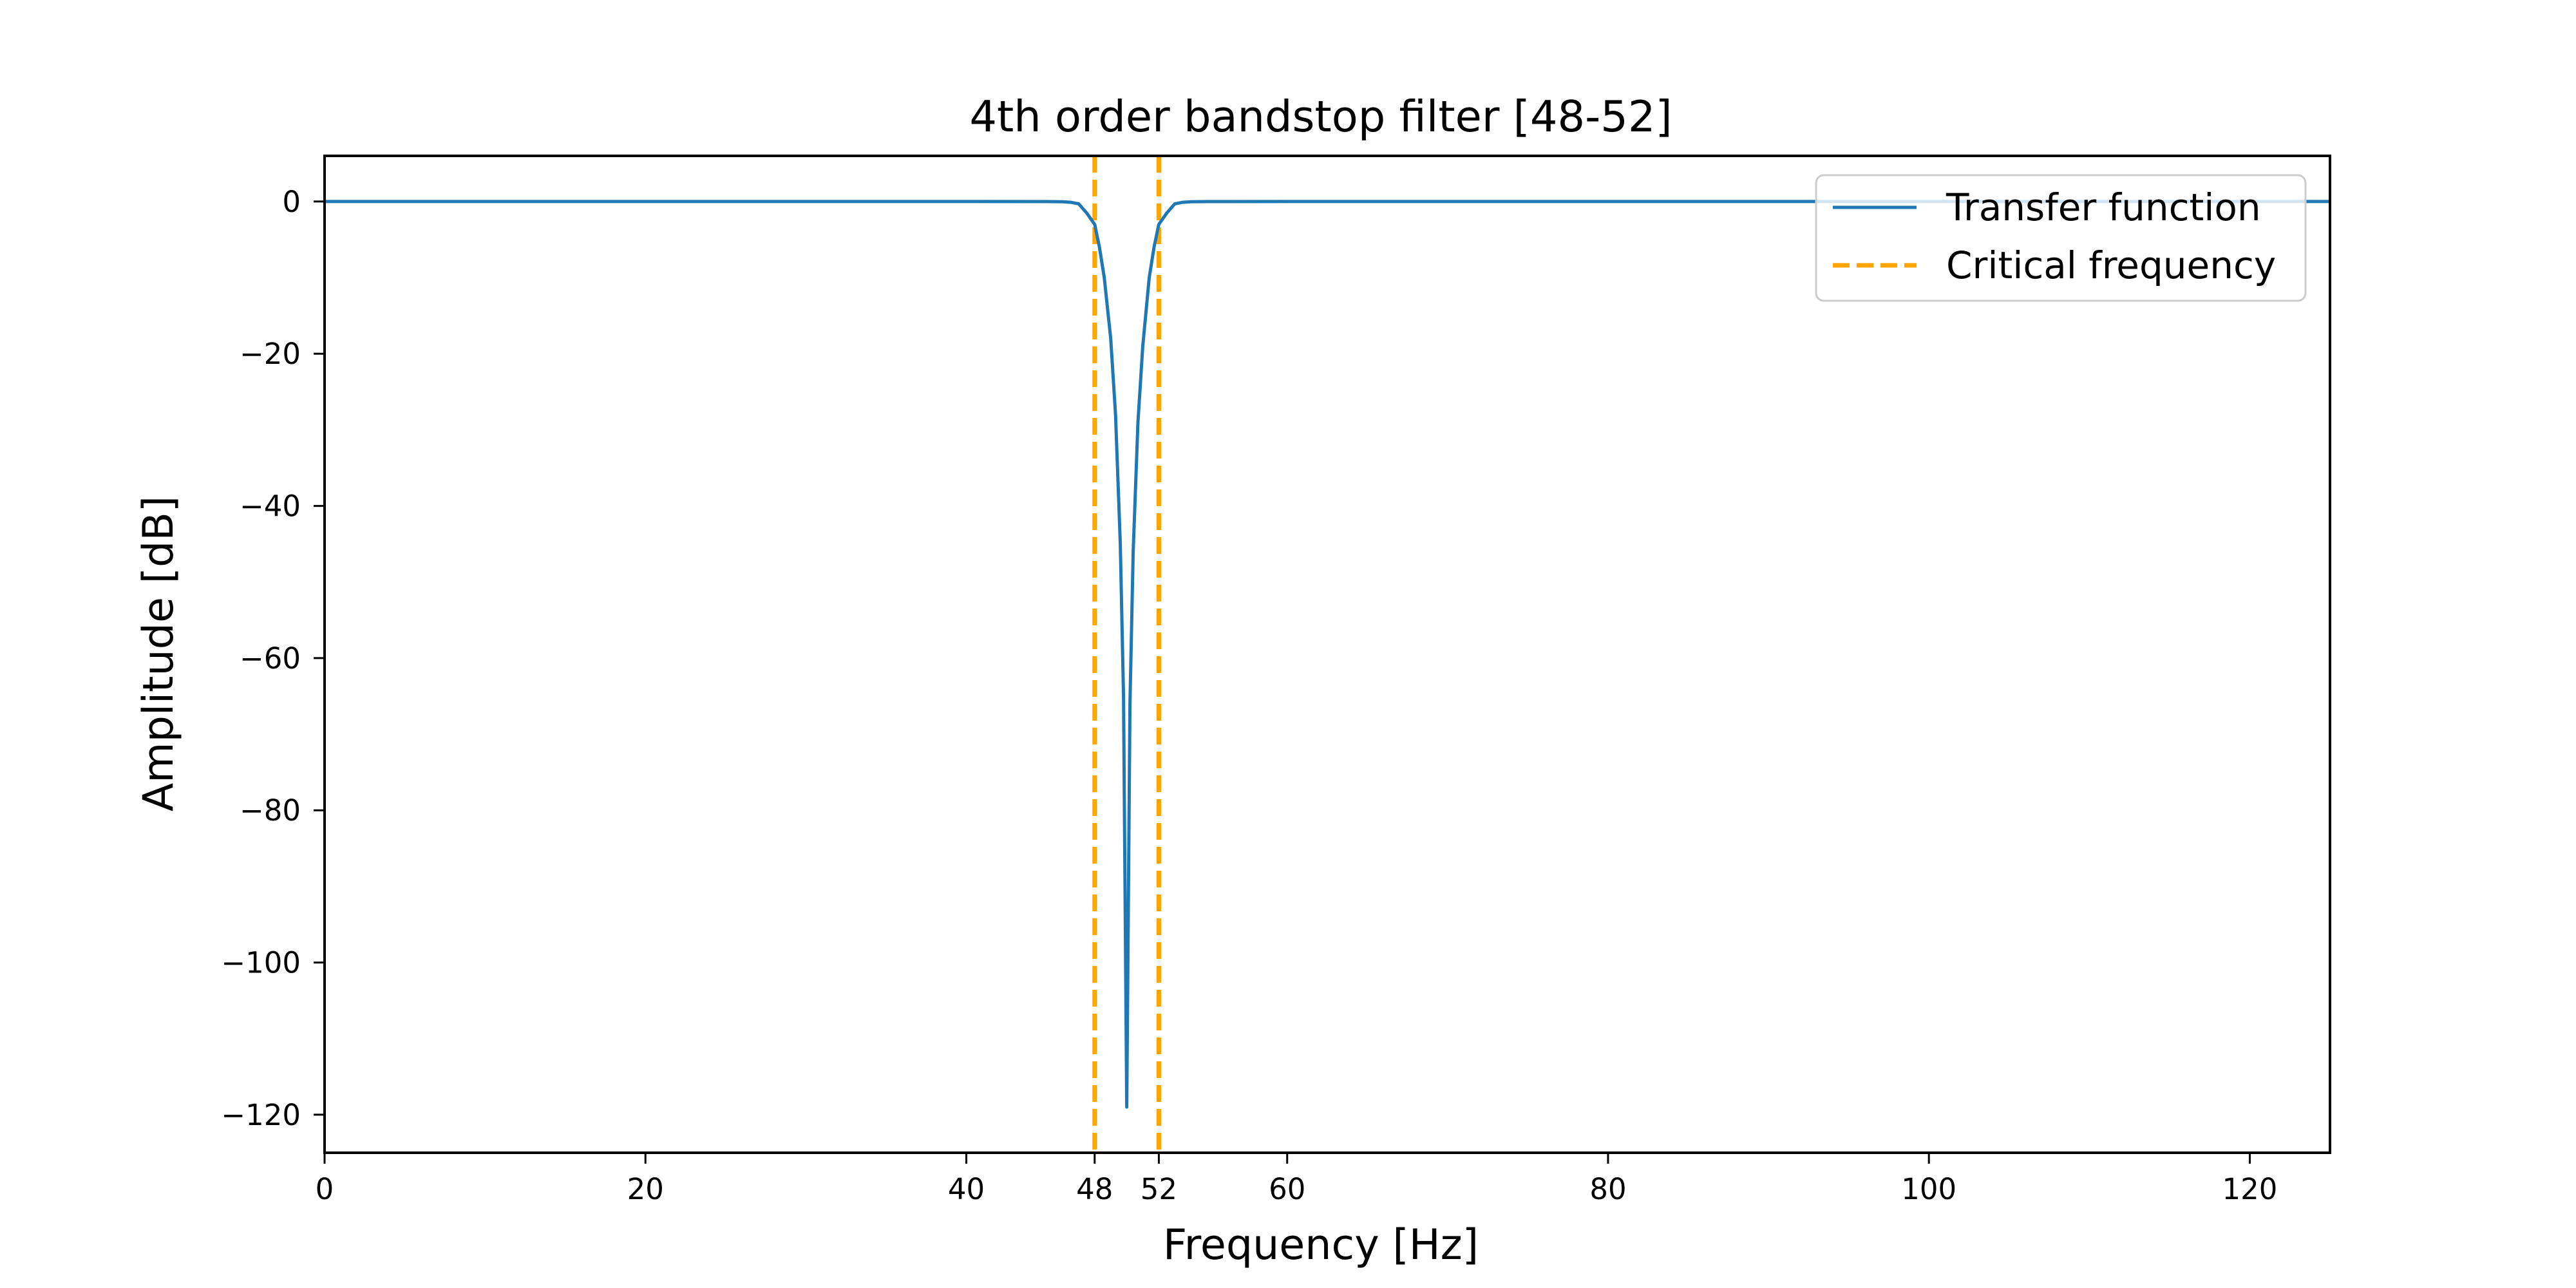 This screenshot has width=2576, height=1288. What do you see at coordinates (291, 202) in the screenshot?
I see `y-tick-label-0: 0` at bounding box center [291, 202].